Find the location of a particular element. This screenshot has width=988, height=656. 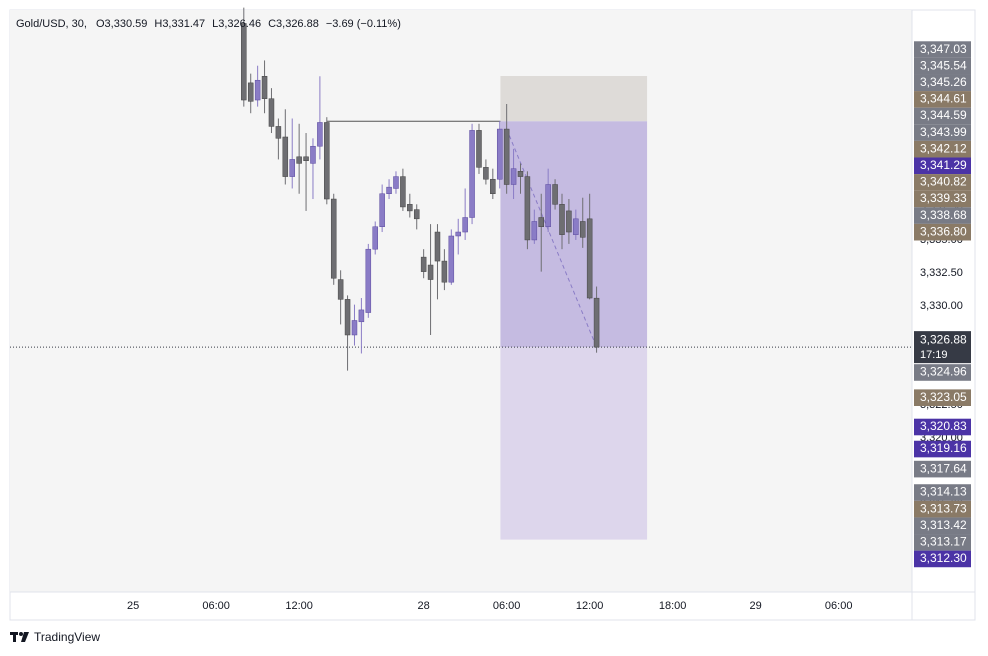

price-tag-label: 3,343.99 is located at coordinates (943, 132).